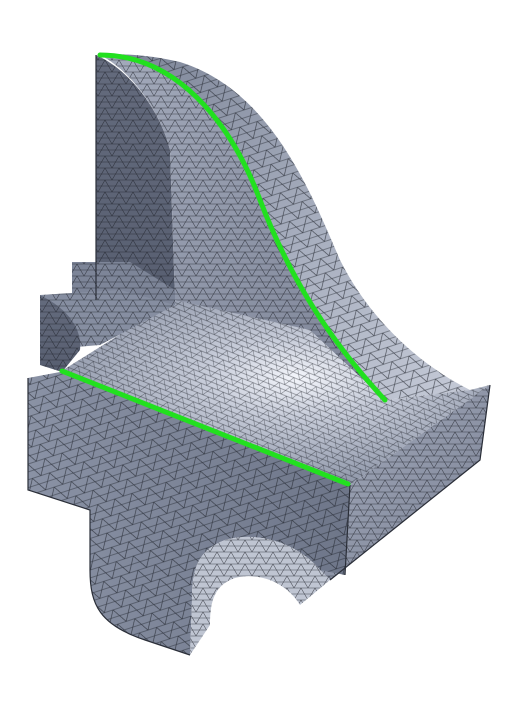 Image resolution: width=523 pixels, height=704 pixels. Describe the element at coordinates (205, 427) in the screenshot. I see `selected-edge-straight` at that location.